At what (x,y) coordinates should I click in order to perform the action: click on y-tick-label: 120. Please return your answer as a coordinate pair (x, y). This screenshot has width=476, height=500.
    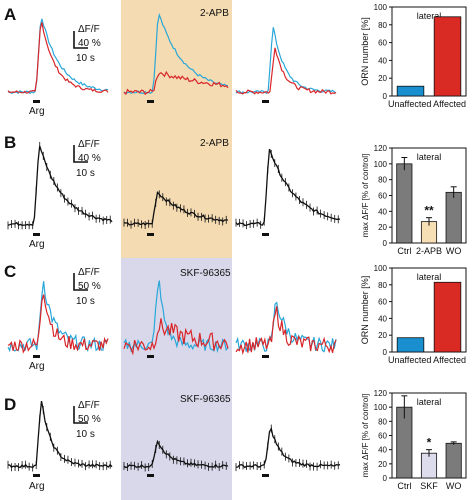
    Looking at the image, I should click on (381, 148).